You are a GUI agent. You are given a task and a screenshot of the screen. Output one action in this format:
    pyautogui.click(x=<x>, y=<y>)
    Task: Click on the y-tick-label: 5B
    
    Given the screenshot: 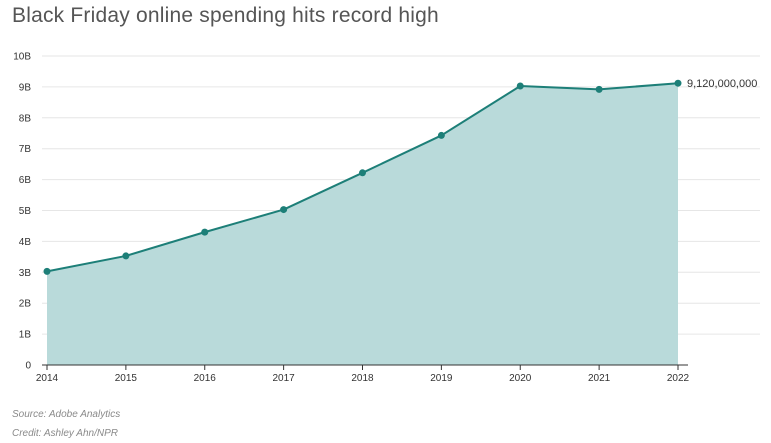 What is the action you would take?
    pyautogui.click(x=25, y=211)
    